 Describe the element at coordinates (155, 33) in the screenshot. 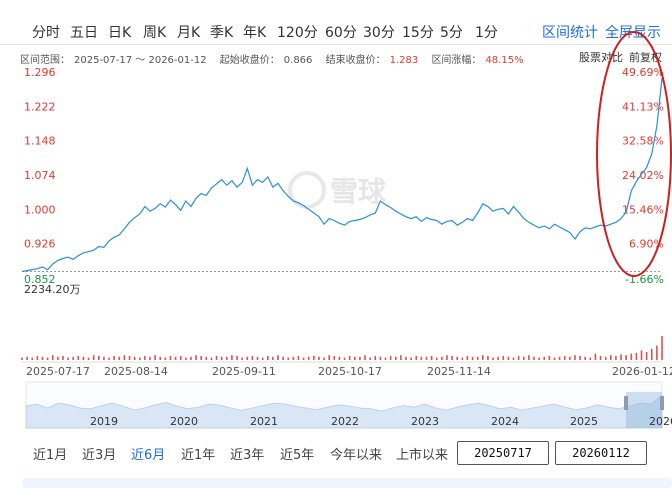

I see `period-tab-3: 周K` at that location.